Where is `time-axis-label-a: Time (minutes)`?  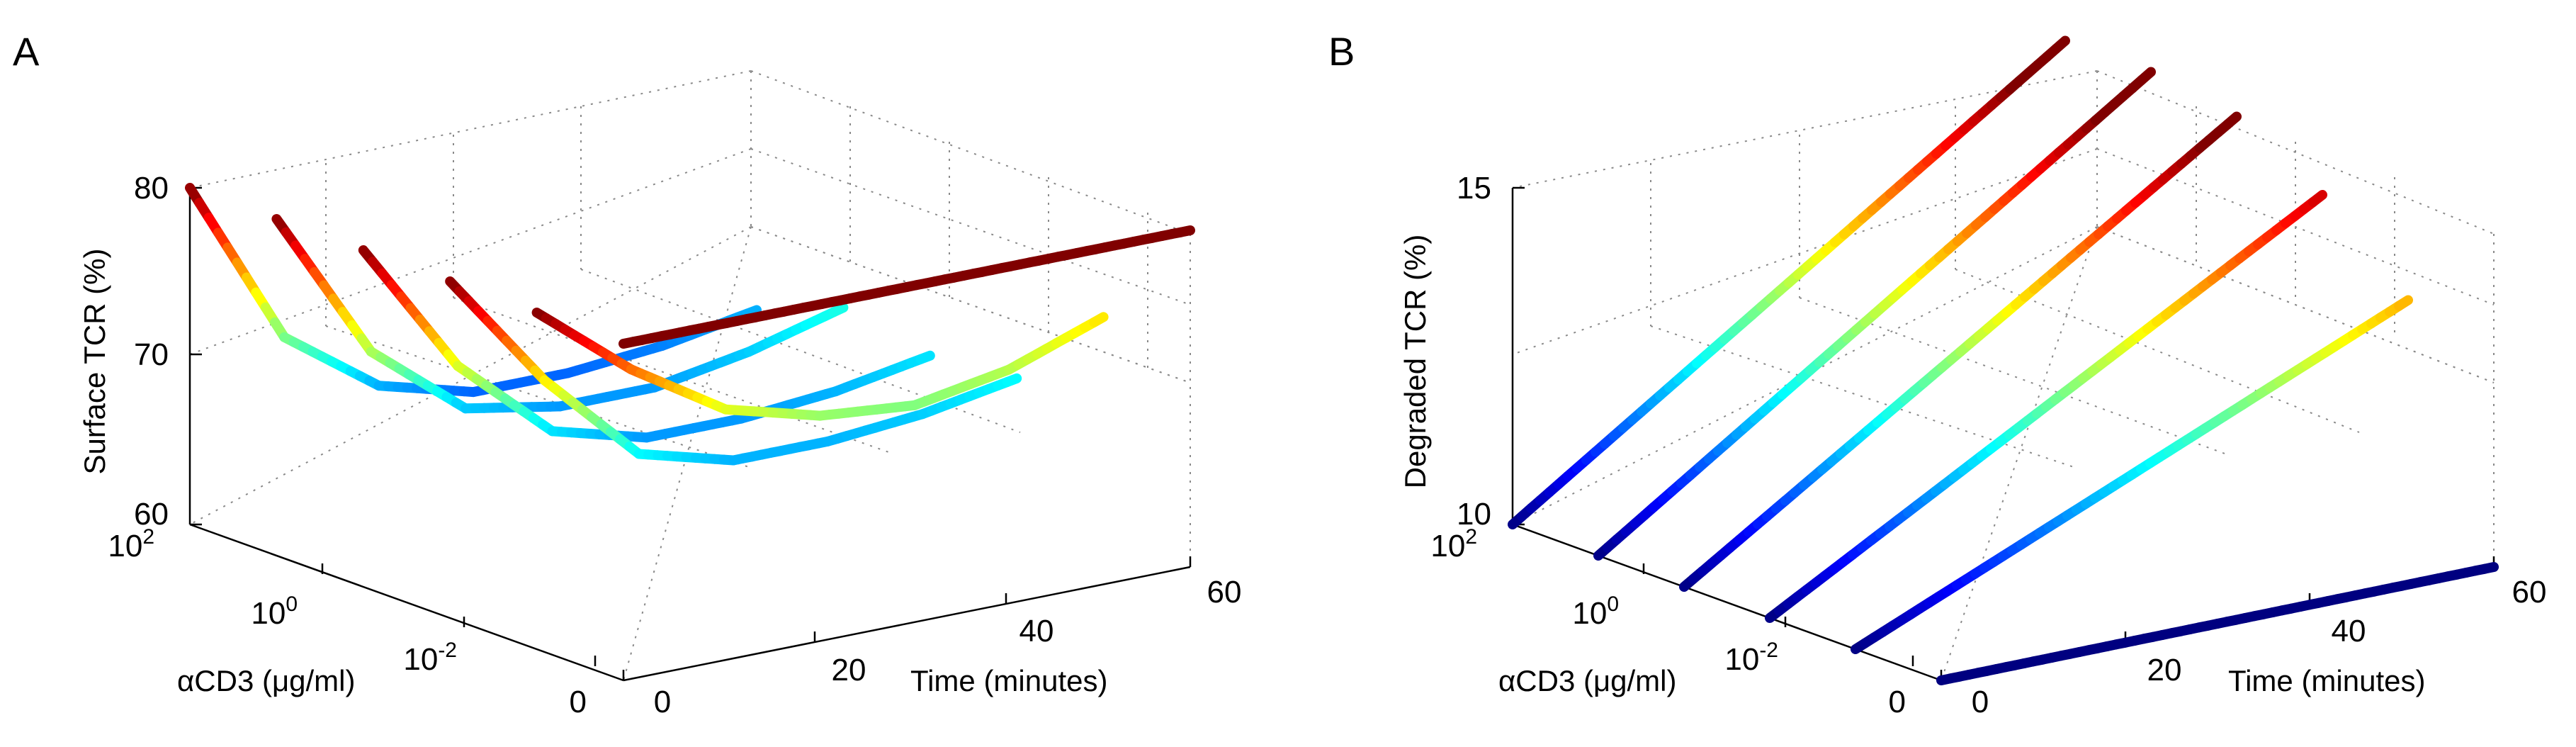
time-axis-label-a: Time (minutes) is located at coordinates (1008, 680).